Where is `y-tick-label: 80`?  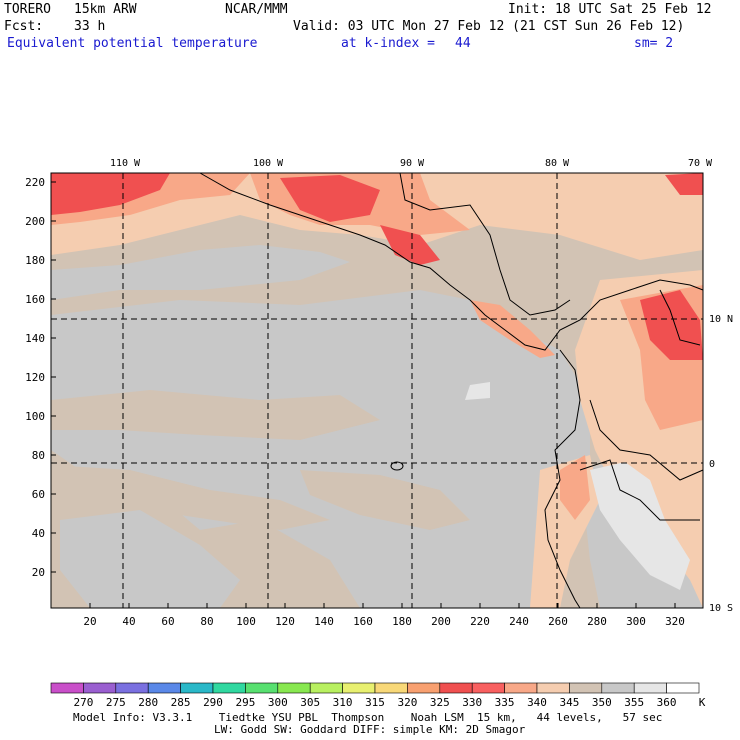
y-tick-label: 80 is located at coordinates (38, 455).